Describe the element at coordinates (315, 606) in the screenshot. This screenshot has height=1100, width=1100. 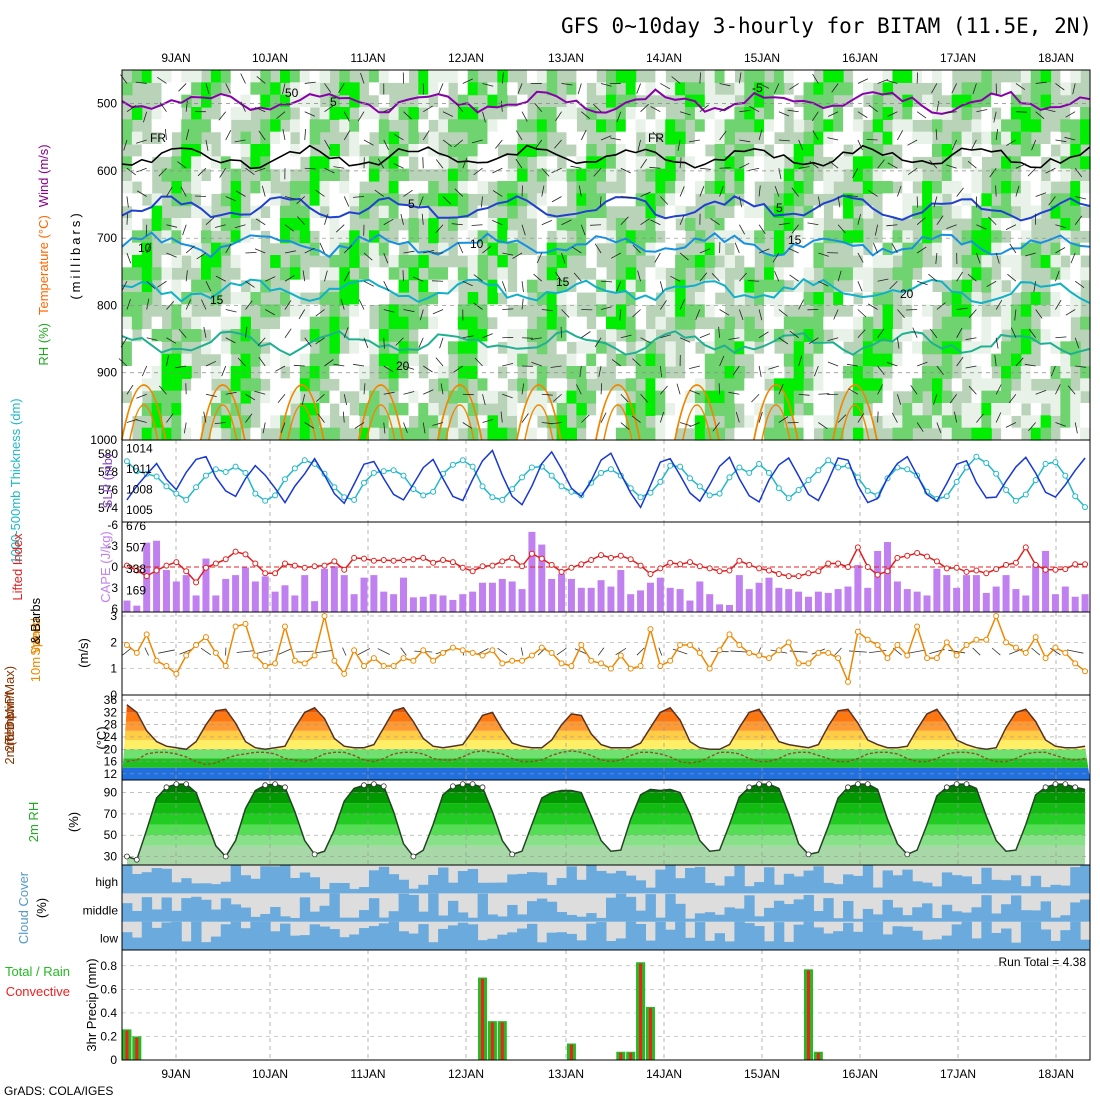
I see `cape-bar` at that location.